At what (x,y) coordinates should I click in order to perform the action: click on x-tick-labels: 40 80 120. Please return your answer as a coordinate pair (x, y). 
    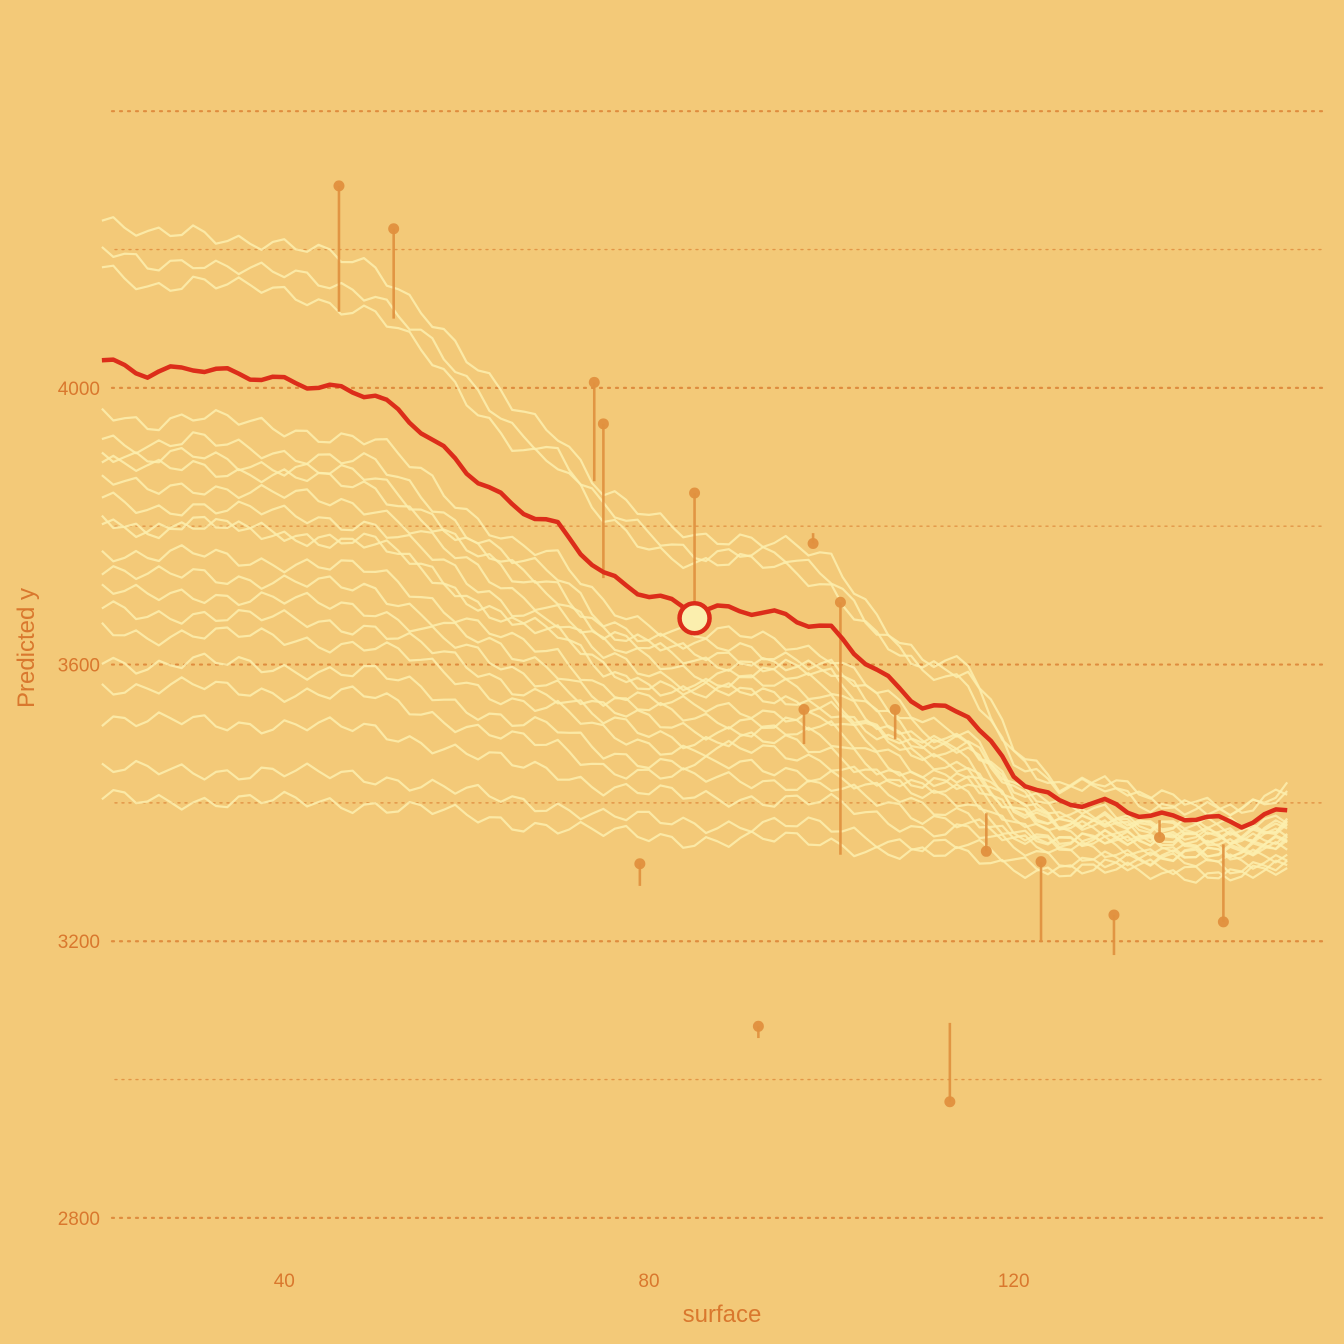
    Looking at the image, I should click on (652, 1281).